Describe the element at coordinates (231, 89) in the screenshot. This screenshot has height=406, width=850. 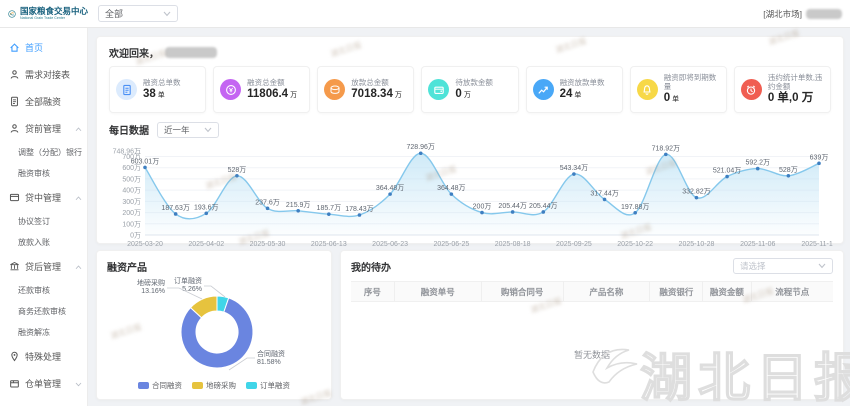
I see `money-icon` at that location.